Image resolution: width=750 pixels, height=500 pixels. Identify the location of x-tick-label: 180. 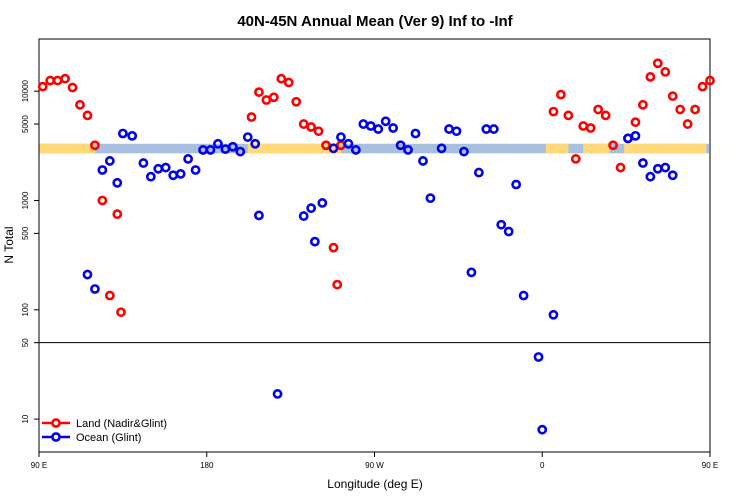
(207, 465).